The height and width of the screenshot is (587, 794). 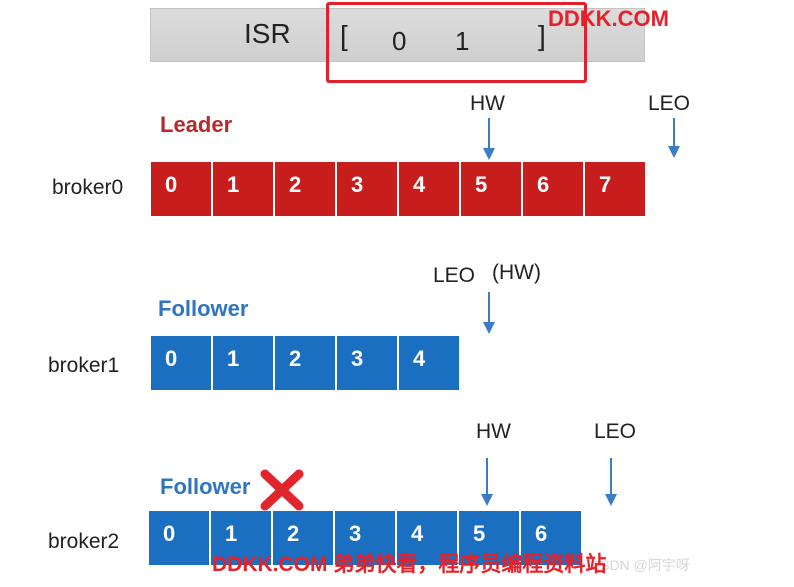 I want to click on broker0-log: 0 1 2 3 4 5 6 7, so click(x=398, y=189).